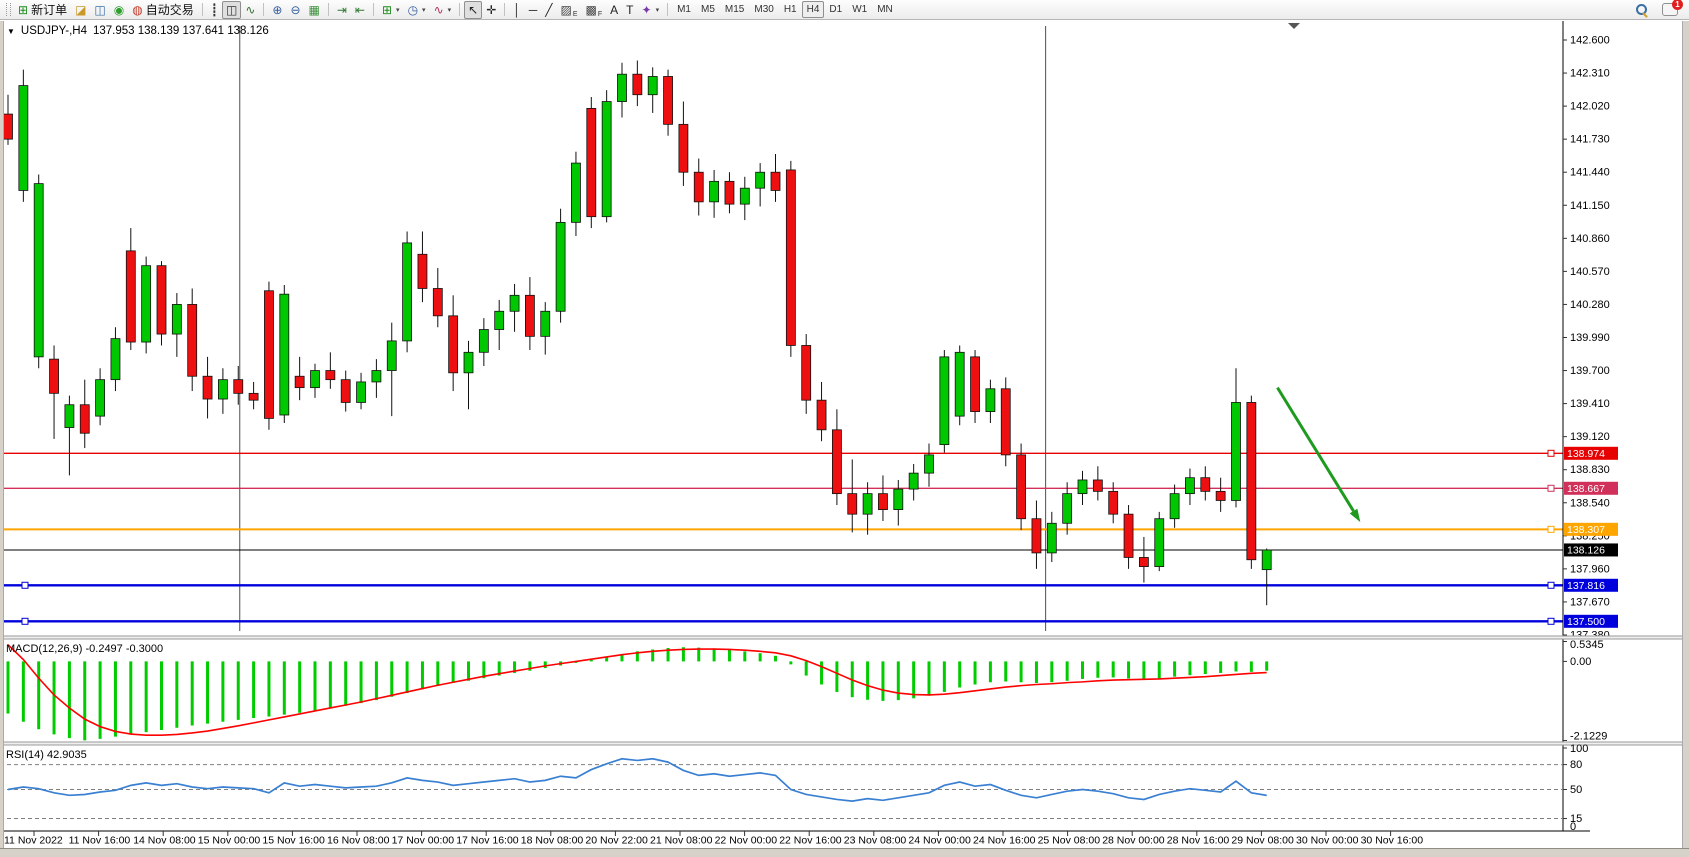 The image size is (1689, 857). What do you see at coordinates (1590, 239) in the screenshot?
I see `svg-text: 140.860` at bounding box center [1590, 239].